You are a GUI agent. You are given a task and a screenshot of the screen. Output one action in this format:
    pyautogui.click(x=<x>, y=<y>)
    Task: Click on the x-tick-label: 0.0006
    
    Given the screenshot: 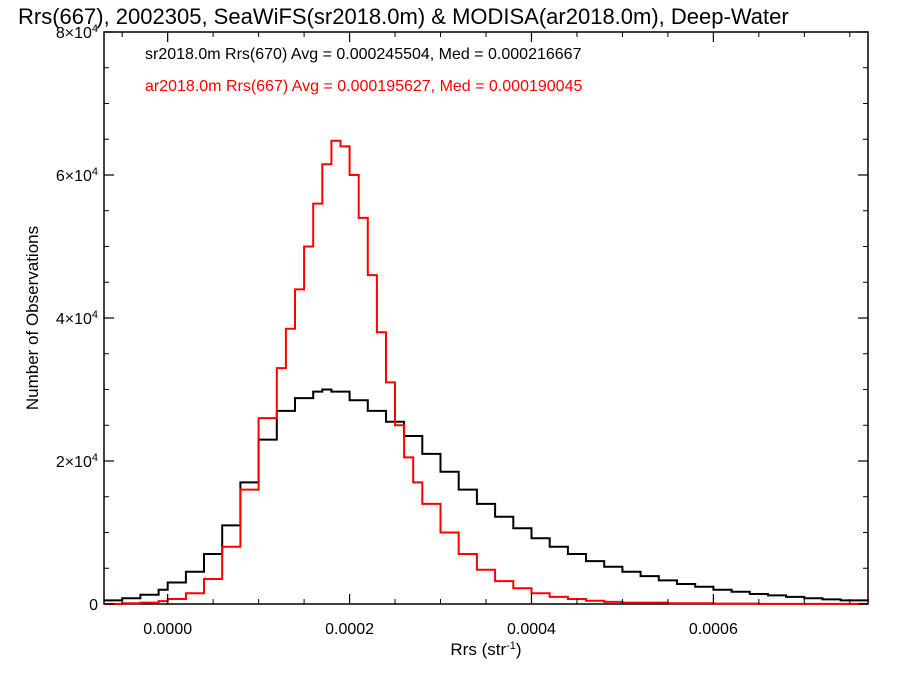 What is the action you would take?
    pyautogui.click(x=713, y=629)
    